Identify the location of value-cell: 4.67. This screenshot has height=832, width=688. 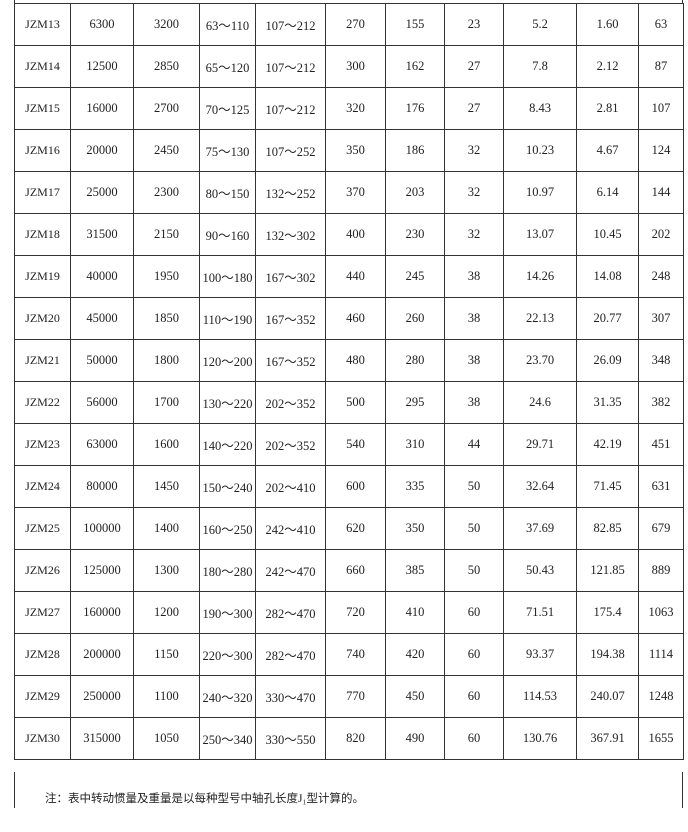
(607, 150).